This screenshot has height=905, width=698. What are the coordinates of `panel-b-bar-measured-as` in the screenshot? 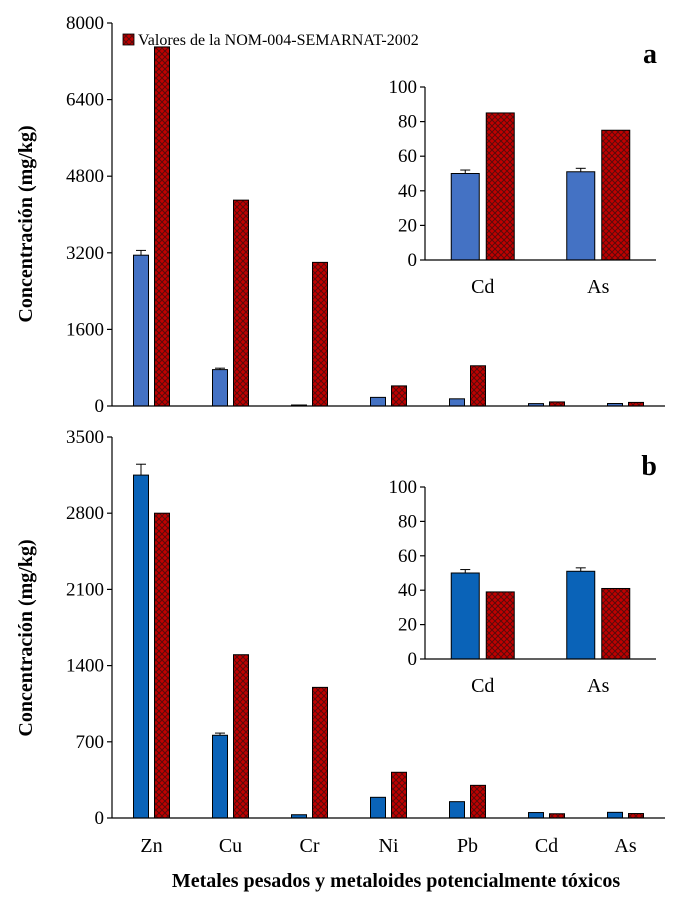 It's located at (615, 815).